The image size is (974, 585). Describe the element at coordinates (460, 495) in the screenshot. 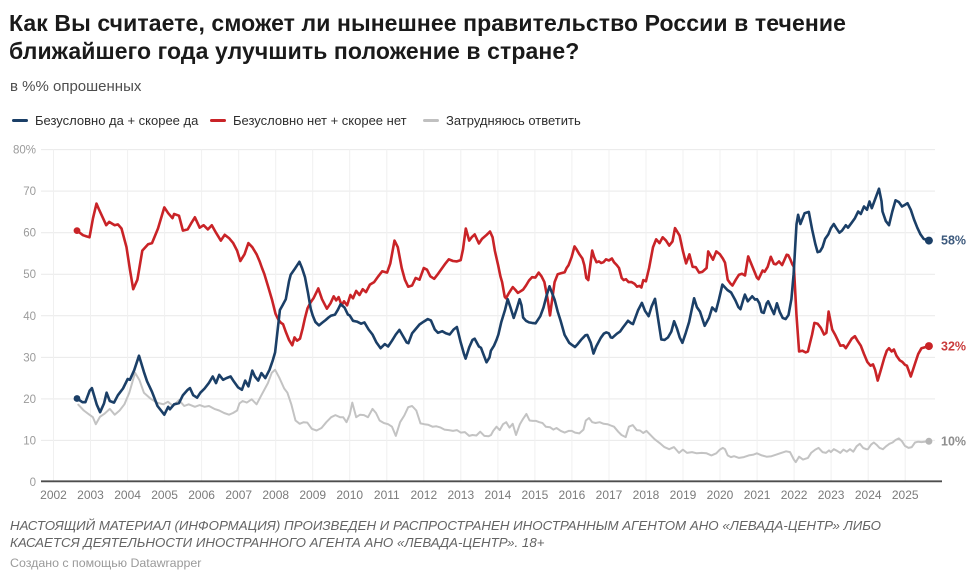

I see `svg-text: 2013` at that location.